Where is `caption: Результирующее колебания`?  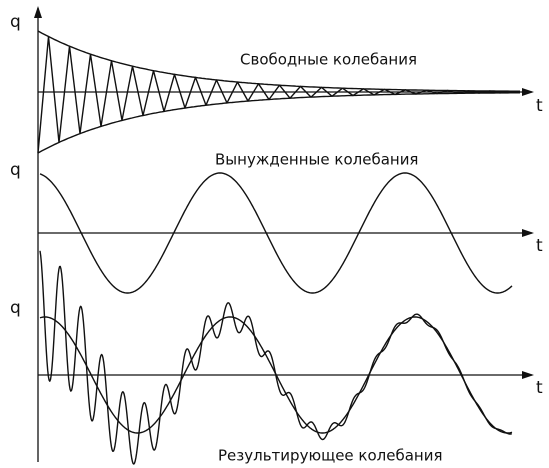
caption: Результирующее колебания is located at coordinates (330, 456).